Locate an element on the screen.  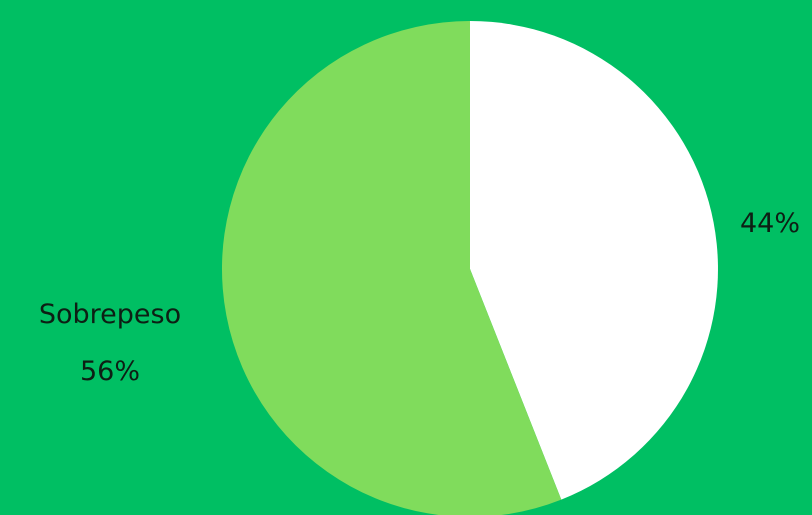
slice-label-value: 56% is located at coordinates (110, 371).